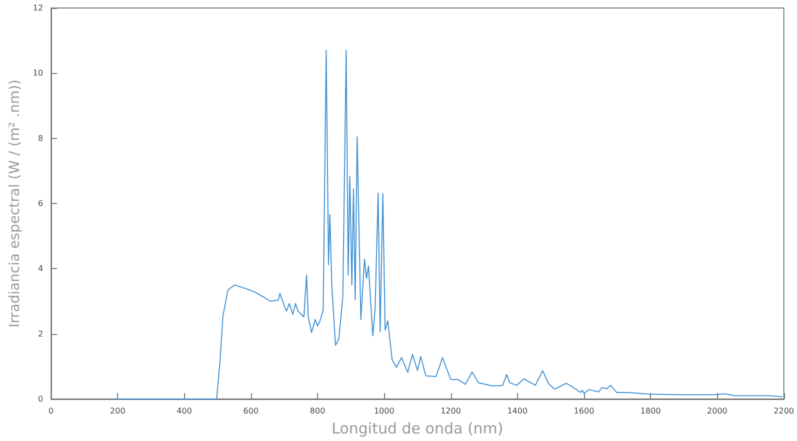  What do you see at coordinates (41, 203) in the screenshot?
I see `y-tick-label: 6` at bounding box center [41, 203].